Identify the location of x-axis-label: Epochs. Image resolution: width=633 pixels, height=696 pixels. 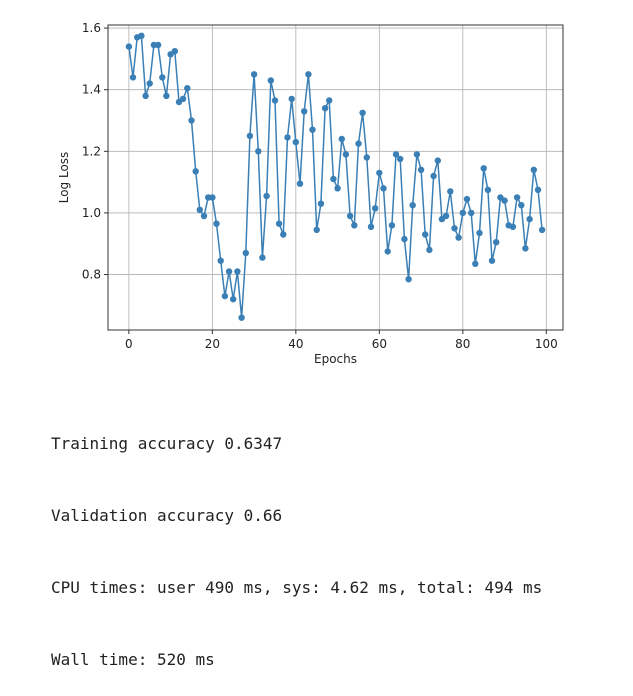
(335, 359).